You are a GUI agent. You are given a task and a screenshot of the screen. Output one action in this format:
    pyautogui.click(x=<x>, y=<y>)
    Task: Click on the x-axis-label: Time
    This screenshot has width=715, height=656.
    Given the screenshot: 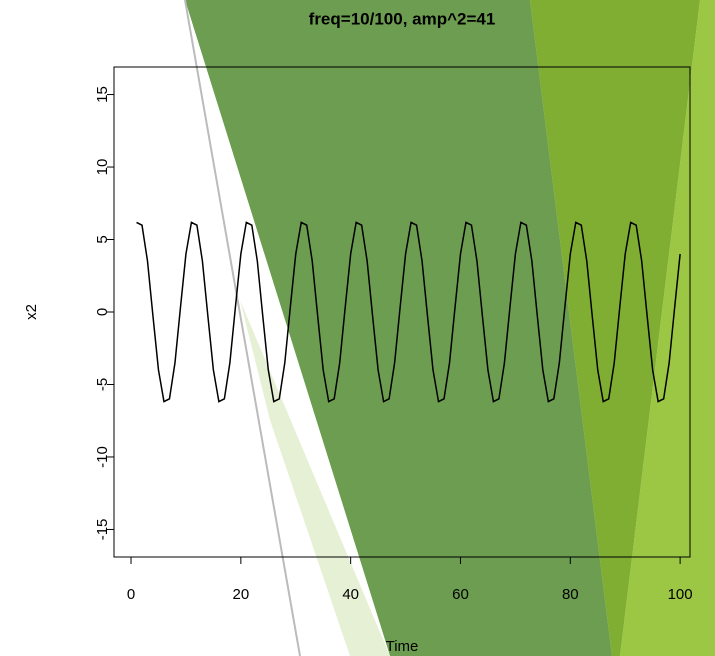 What is the action you would take?
    pyautogui.click(x=402, y=646)
    